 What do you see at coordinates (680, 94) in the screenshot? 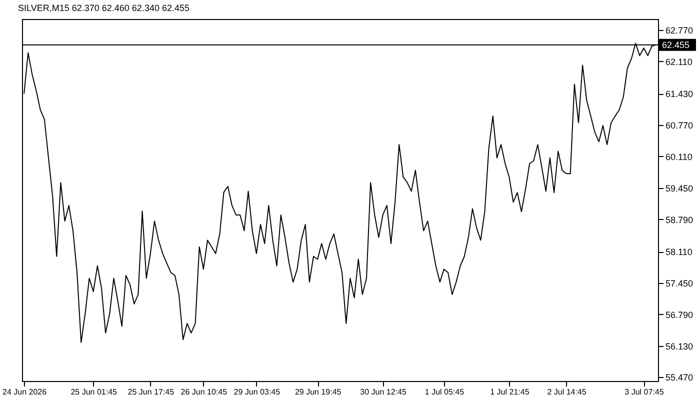
I see `y-tick-label: 61.430` at bounding box center [680, 94].